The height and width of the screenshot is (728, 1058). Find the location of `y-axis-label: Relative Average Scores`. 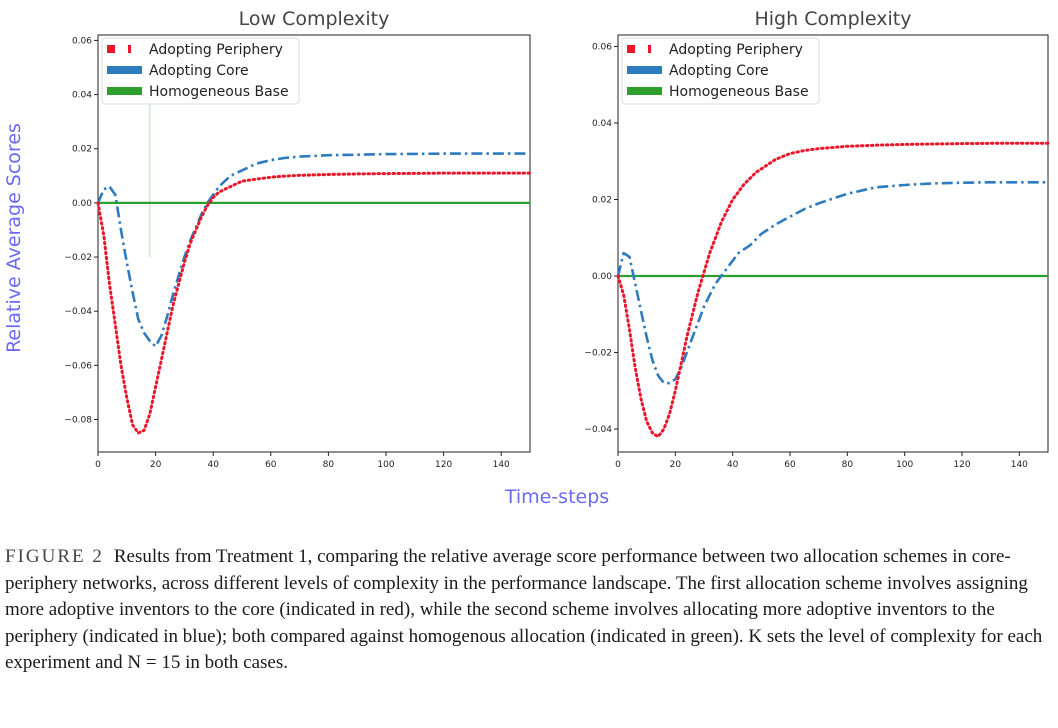

y-axis-label: Relative Average Scores is located at coordinates (14, 238).